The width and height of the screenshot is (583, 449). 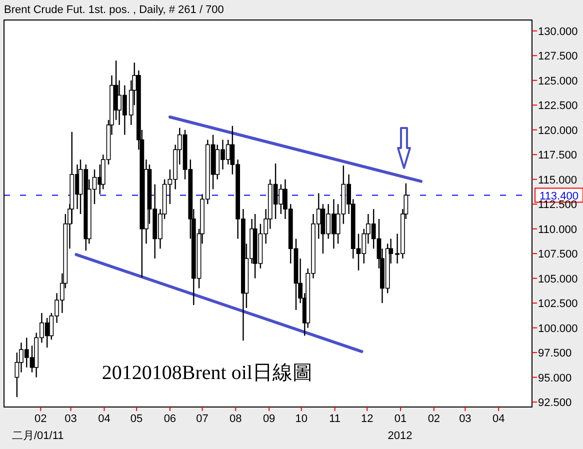 I want to click on x-tick-label: 07, so click(x=202, y=419).